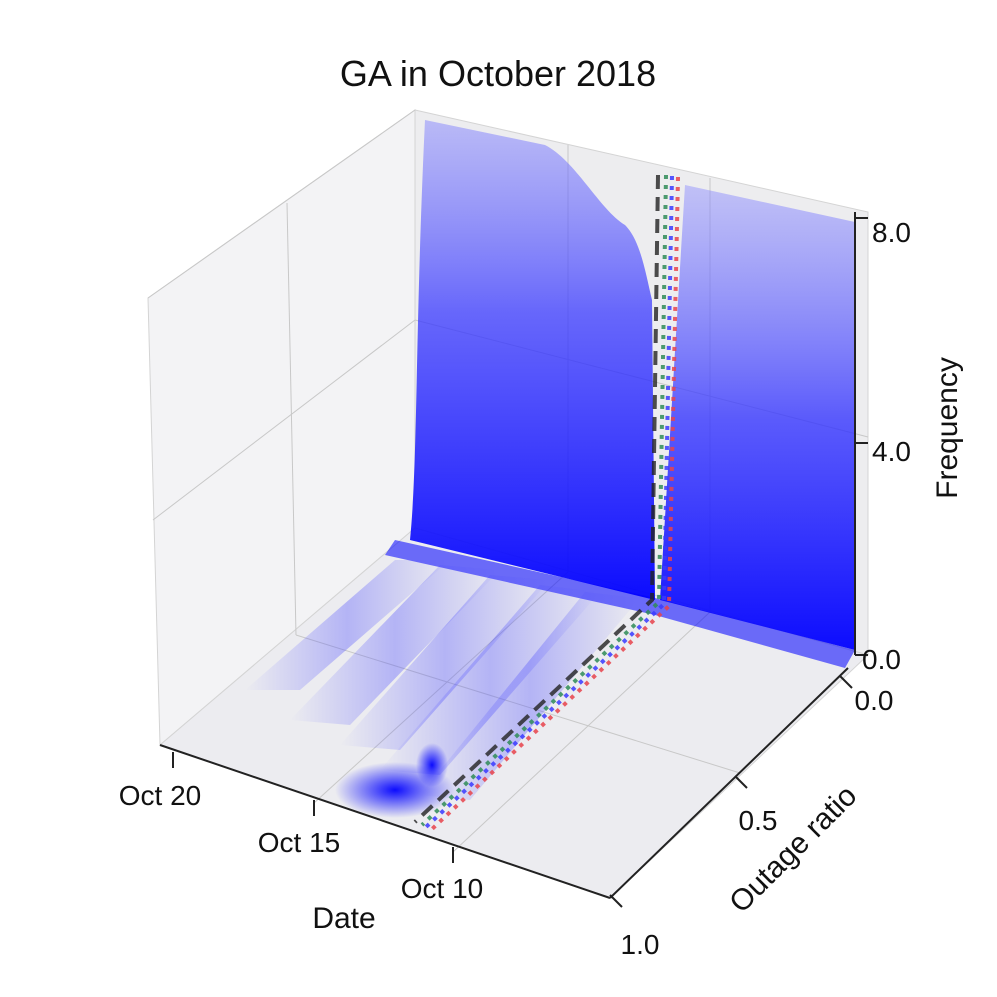 The image size is (997, 997). I want to click on x-tick-label: Oct 15, so click(299, 842).